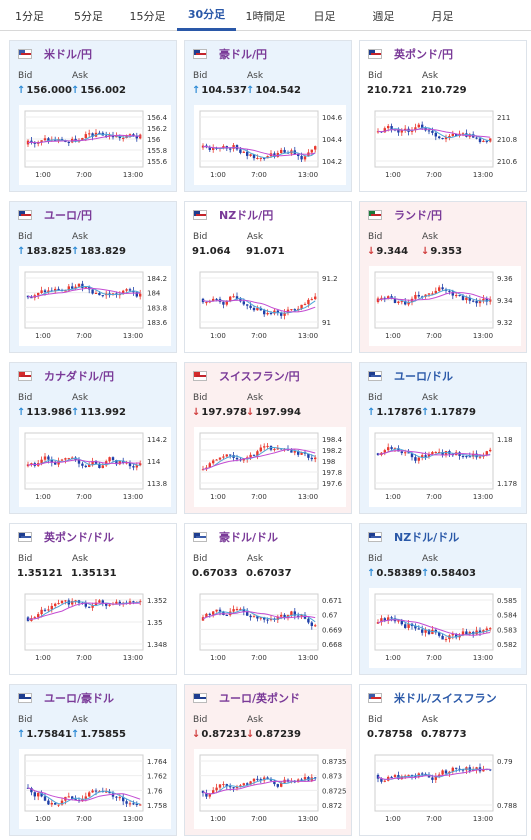 The height and width of the screenshot is (840, 531). Describe the element at coordinates (270, 467) in the screenshot. I see `mini-chart: 198.4 198.2 198 197.8 197.6 1:00 7:00 13:00` at that location.